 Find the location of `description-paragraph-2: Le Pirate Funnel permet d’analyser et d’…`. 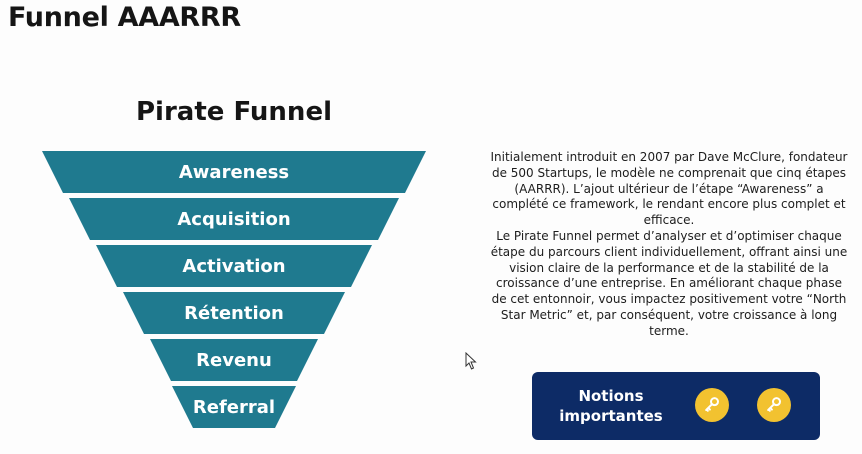

description-paragraph-2: Le Pirate Funnel permet d’analyser et d’… is located at coordinates (669, 283).